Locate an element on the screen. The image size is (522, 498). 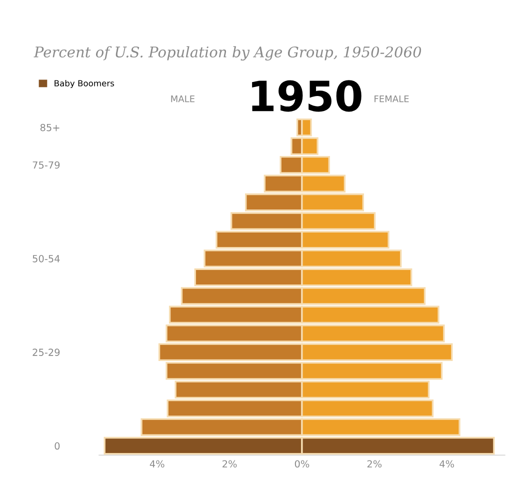
chart-subtitle: 1950 is located at coordinates (307, 96).